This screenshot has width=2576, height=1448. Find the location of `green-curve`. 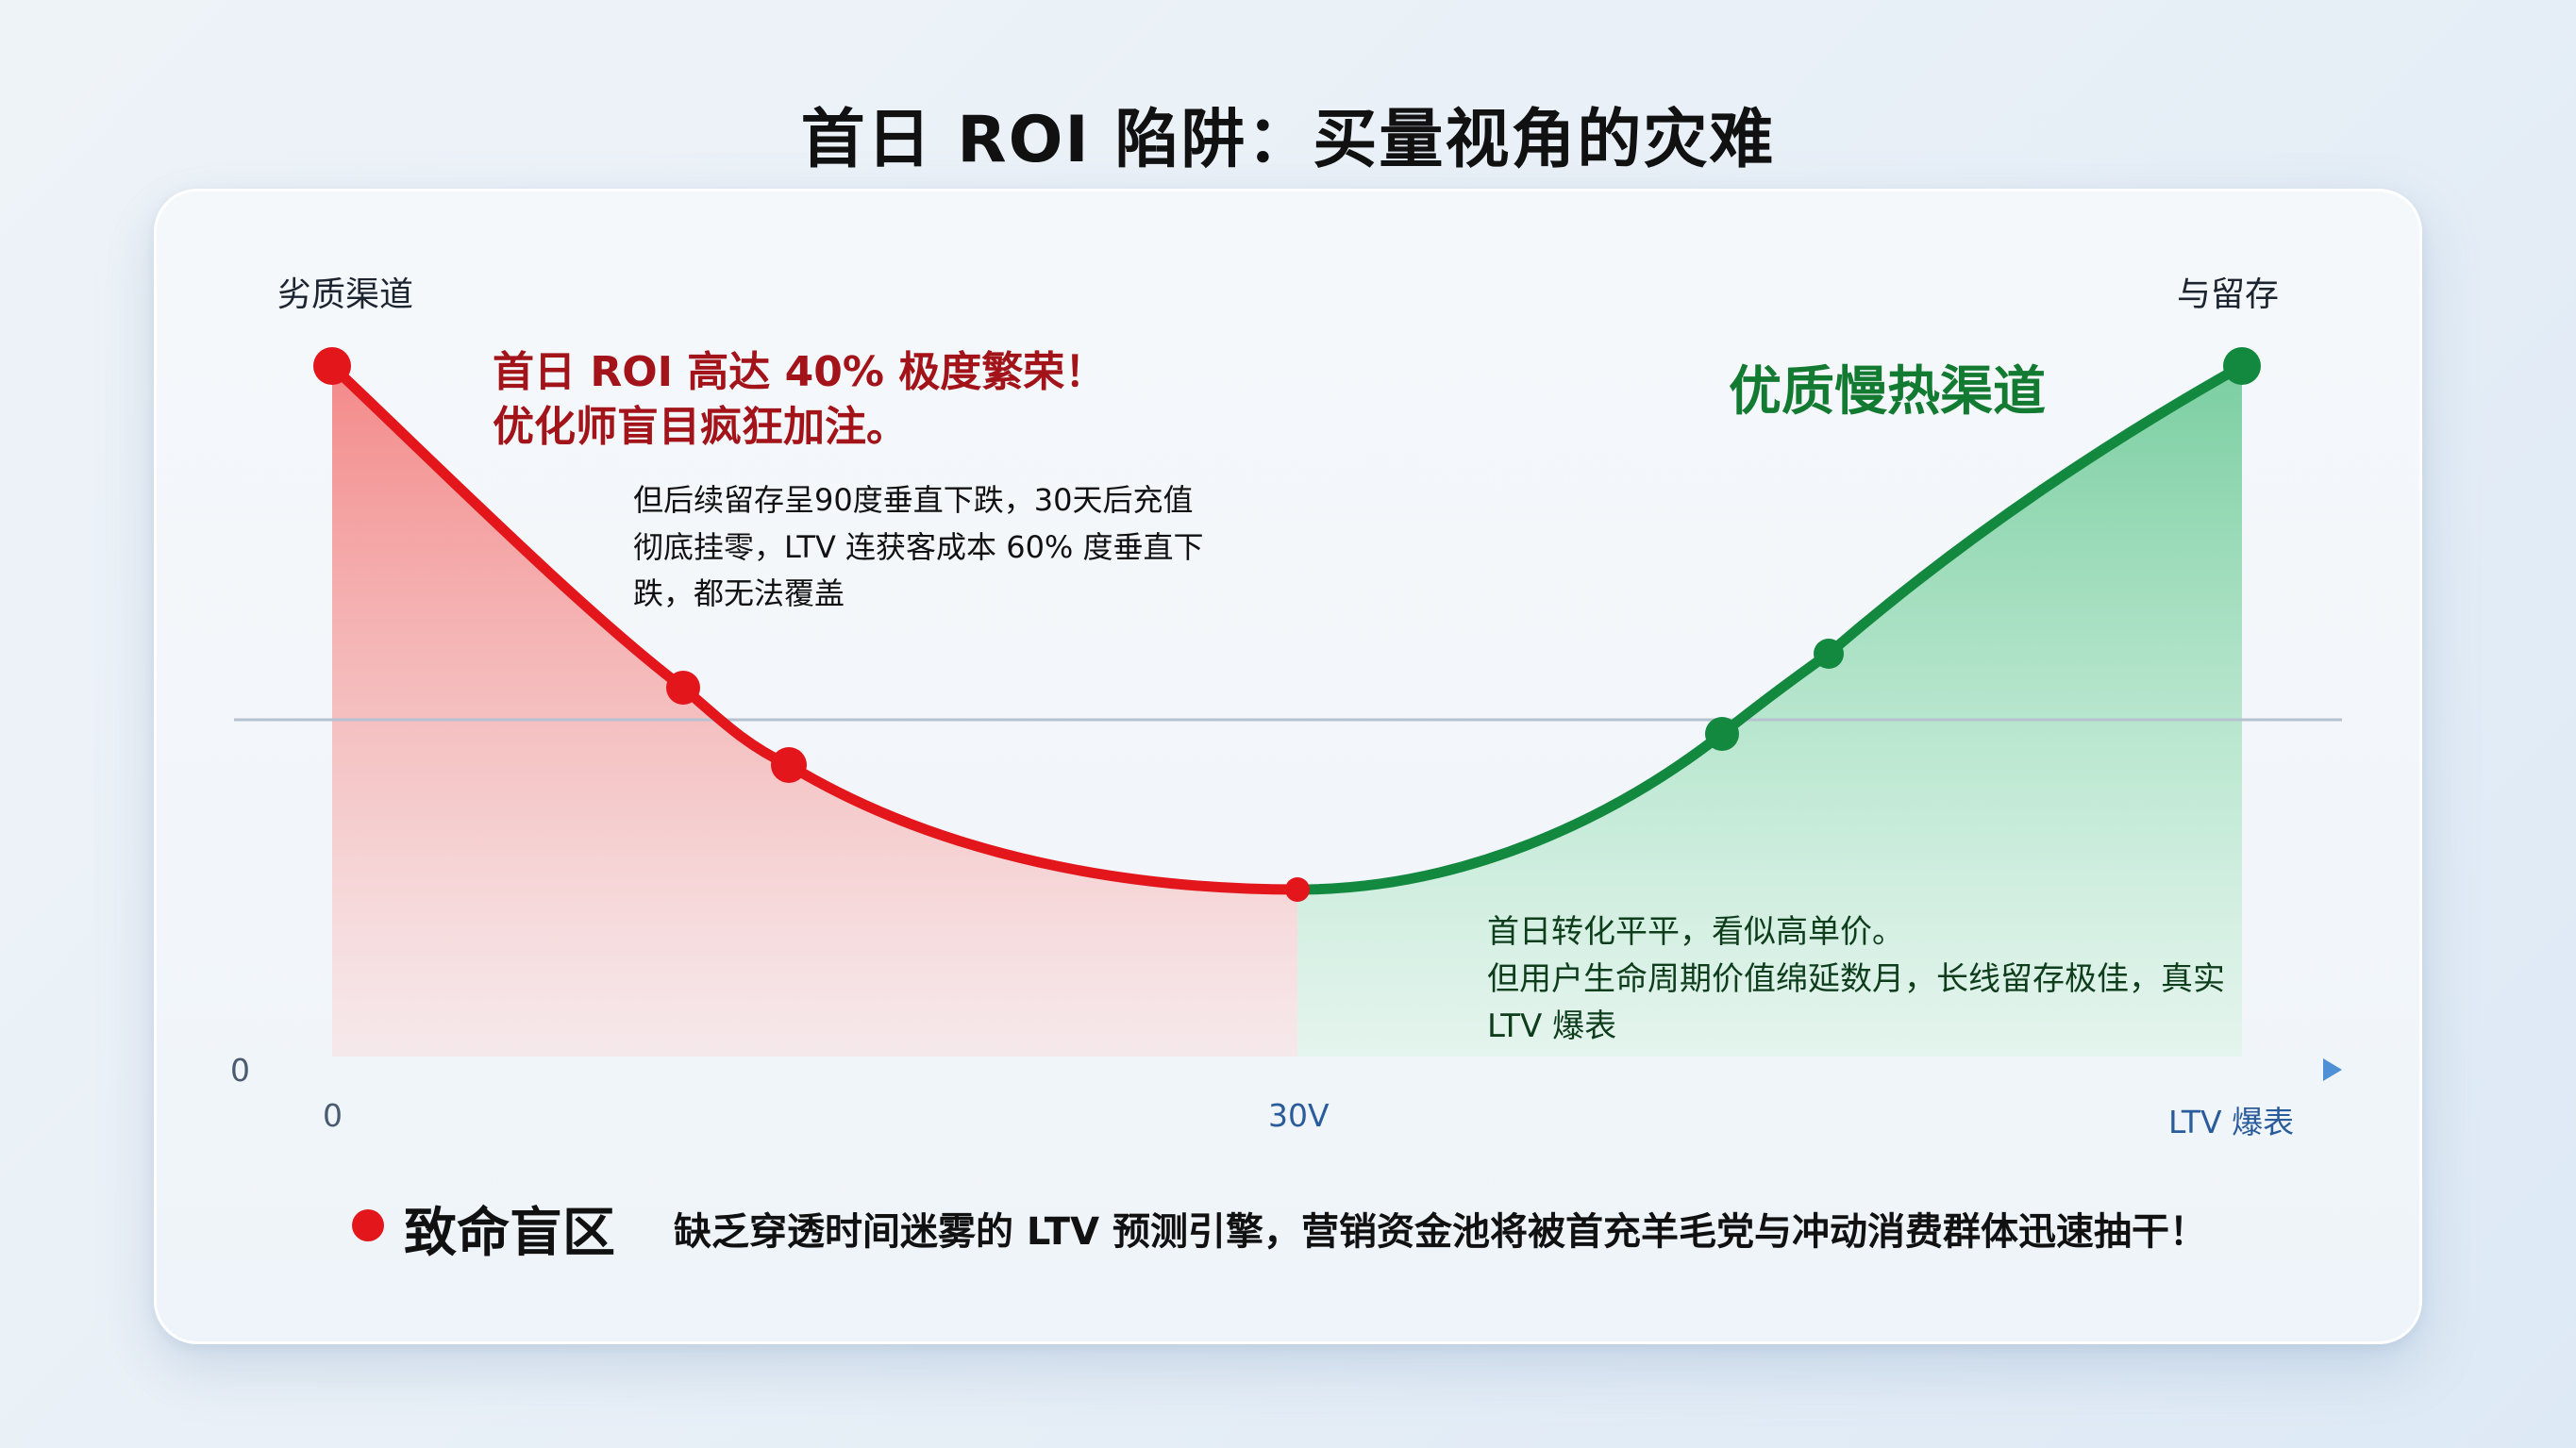

green-curve is located at coordinates (1770, 627).